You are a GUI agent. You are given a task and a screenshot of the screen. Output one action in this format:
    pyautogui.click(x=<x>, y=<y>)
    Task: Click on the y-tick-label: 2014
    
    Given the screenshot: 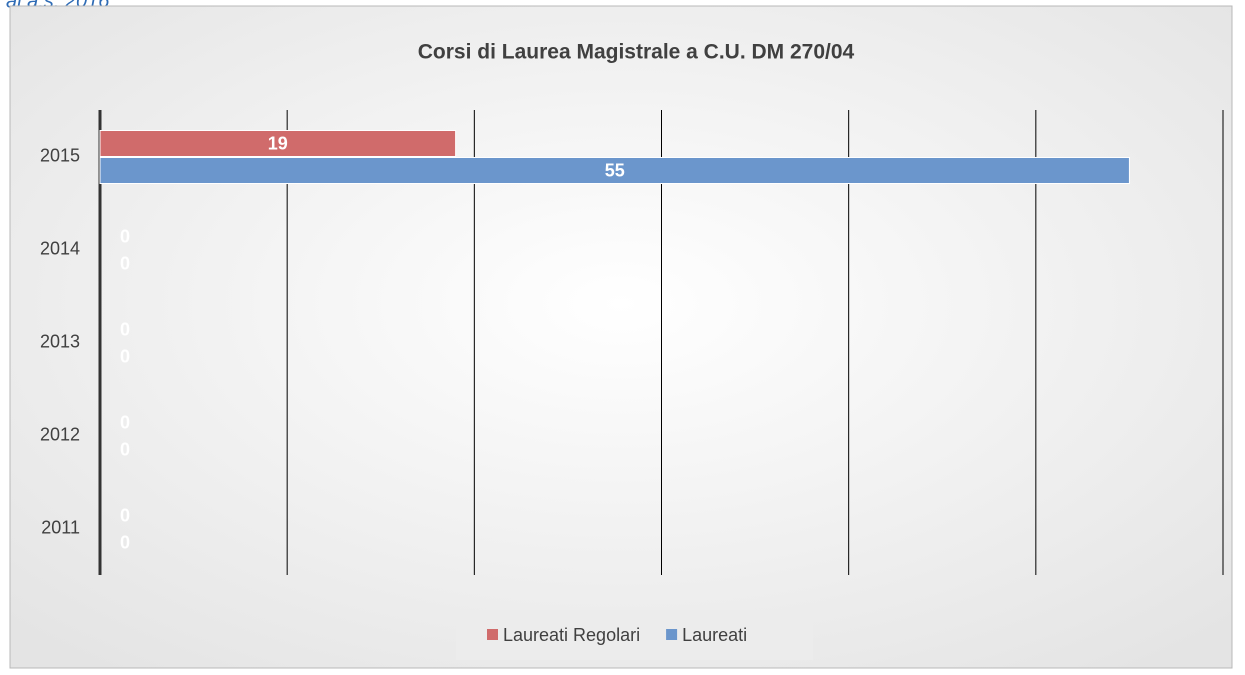 What is the action you would take?
    pyautogui.click(x=60, y=248)
    